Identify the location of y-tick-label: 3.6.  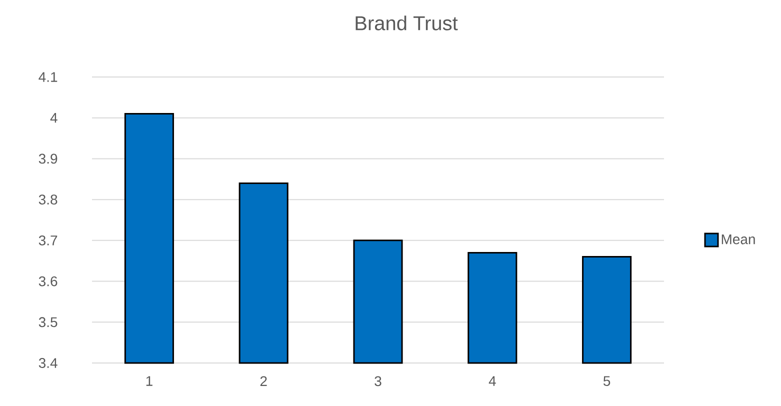
(48, 281).